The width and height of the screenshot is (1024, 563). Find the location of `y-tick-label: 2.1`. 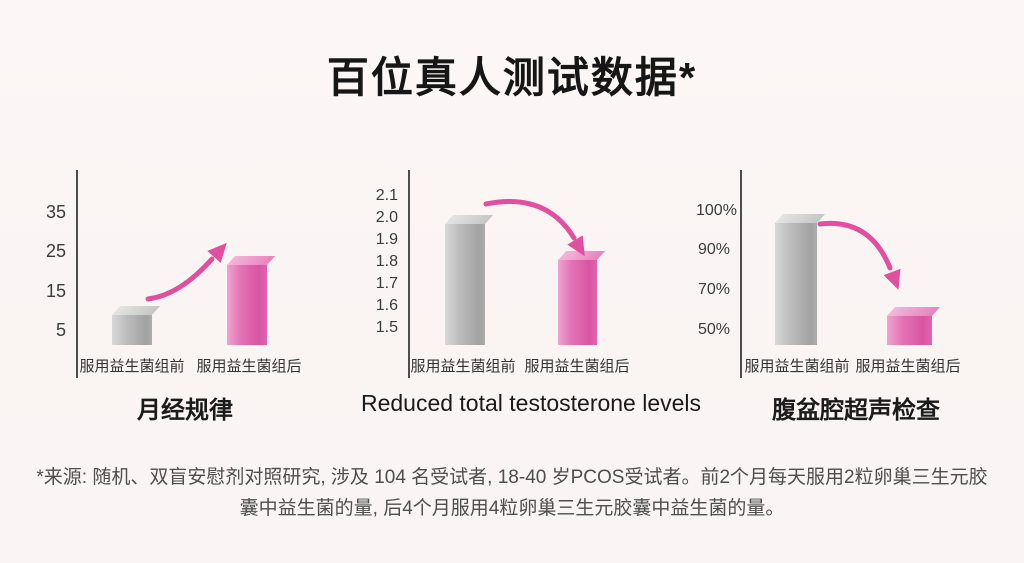

y-tick-label: 2.1 is located at coordinates (386, 195).